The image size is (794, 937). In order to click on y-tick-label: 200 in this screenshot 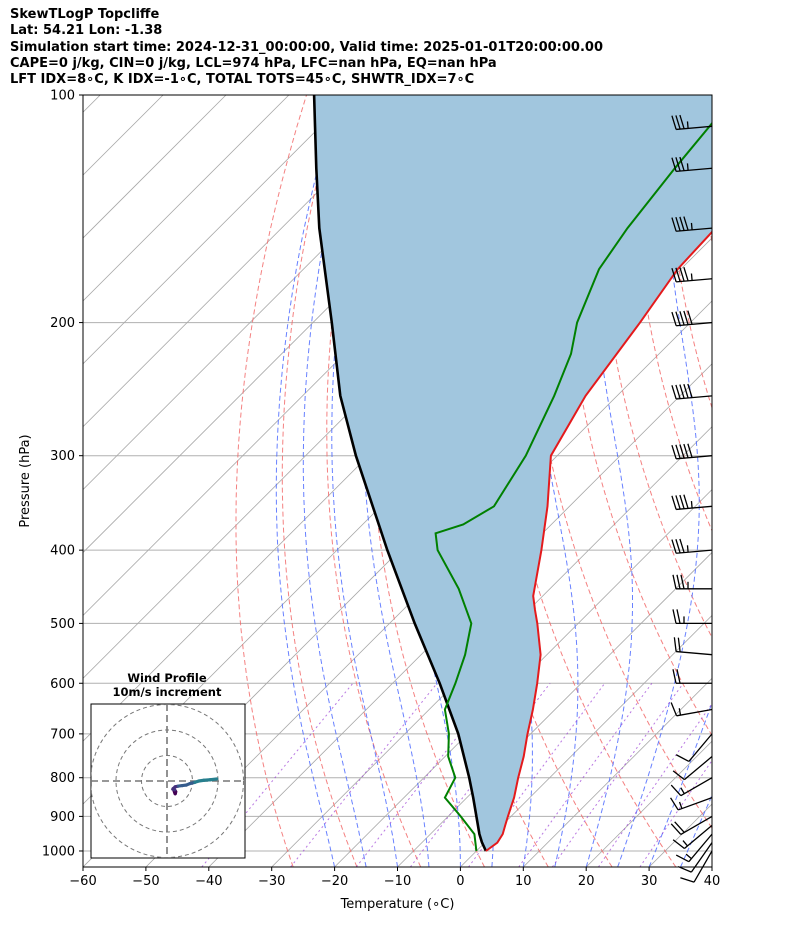, I will do `click(62, 323)`.